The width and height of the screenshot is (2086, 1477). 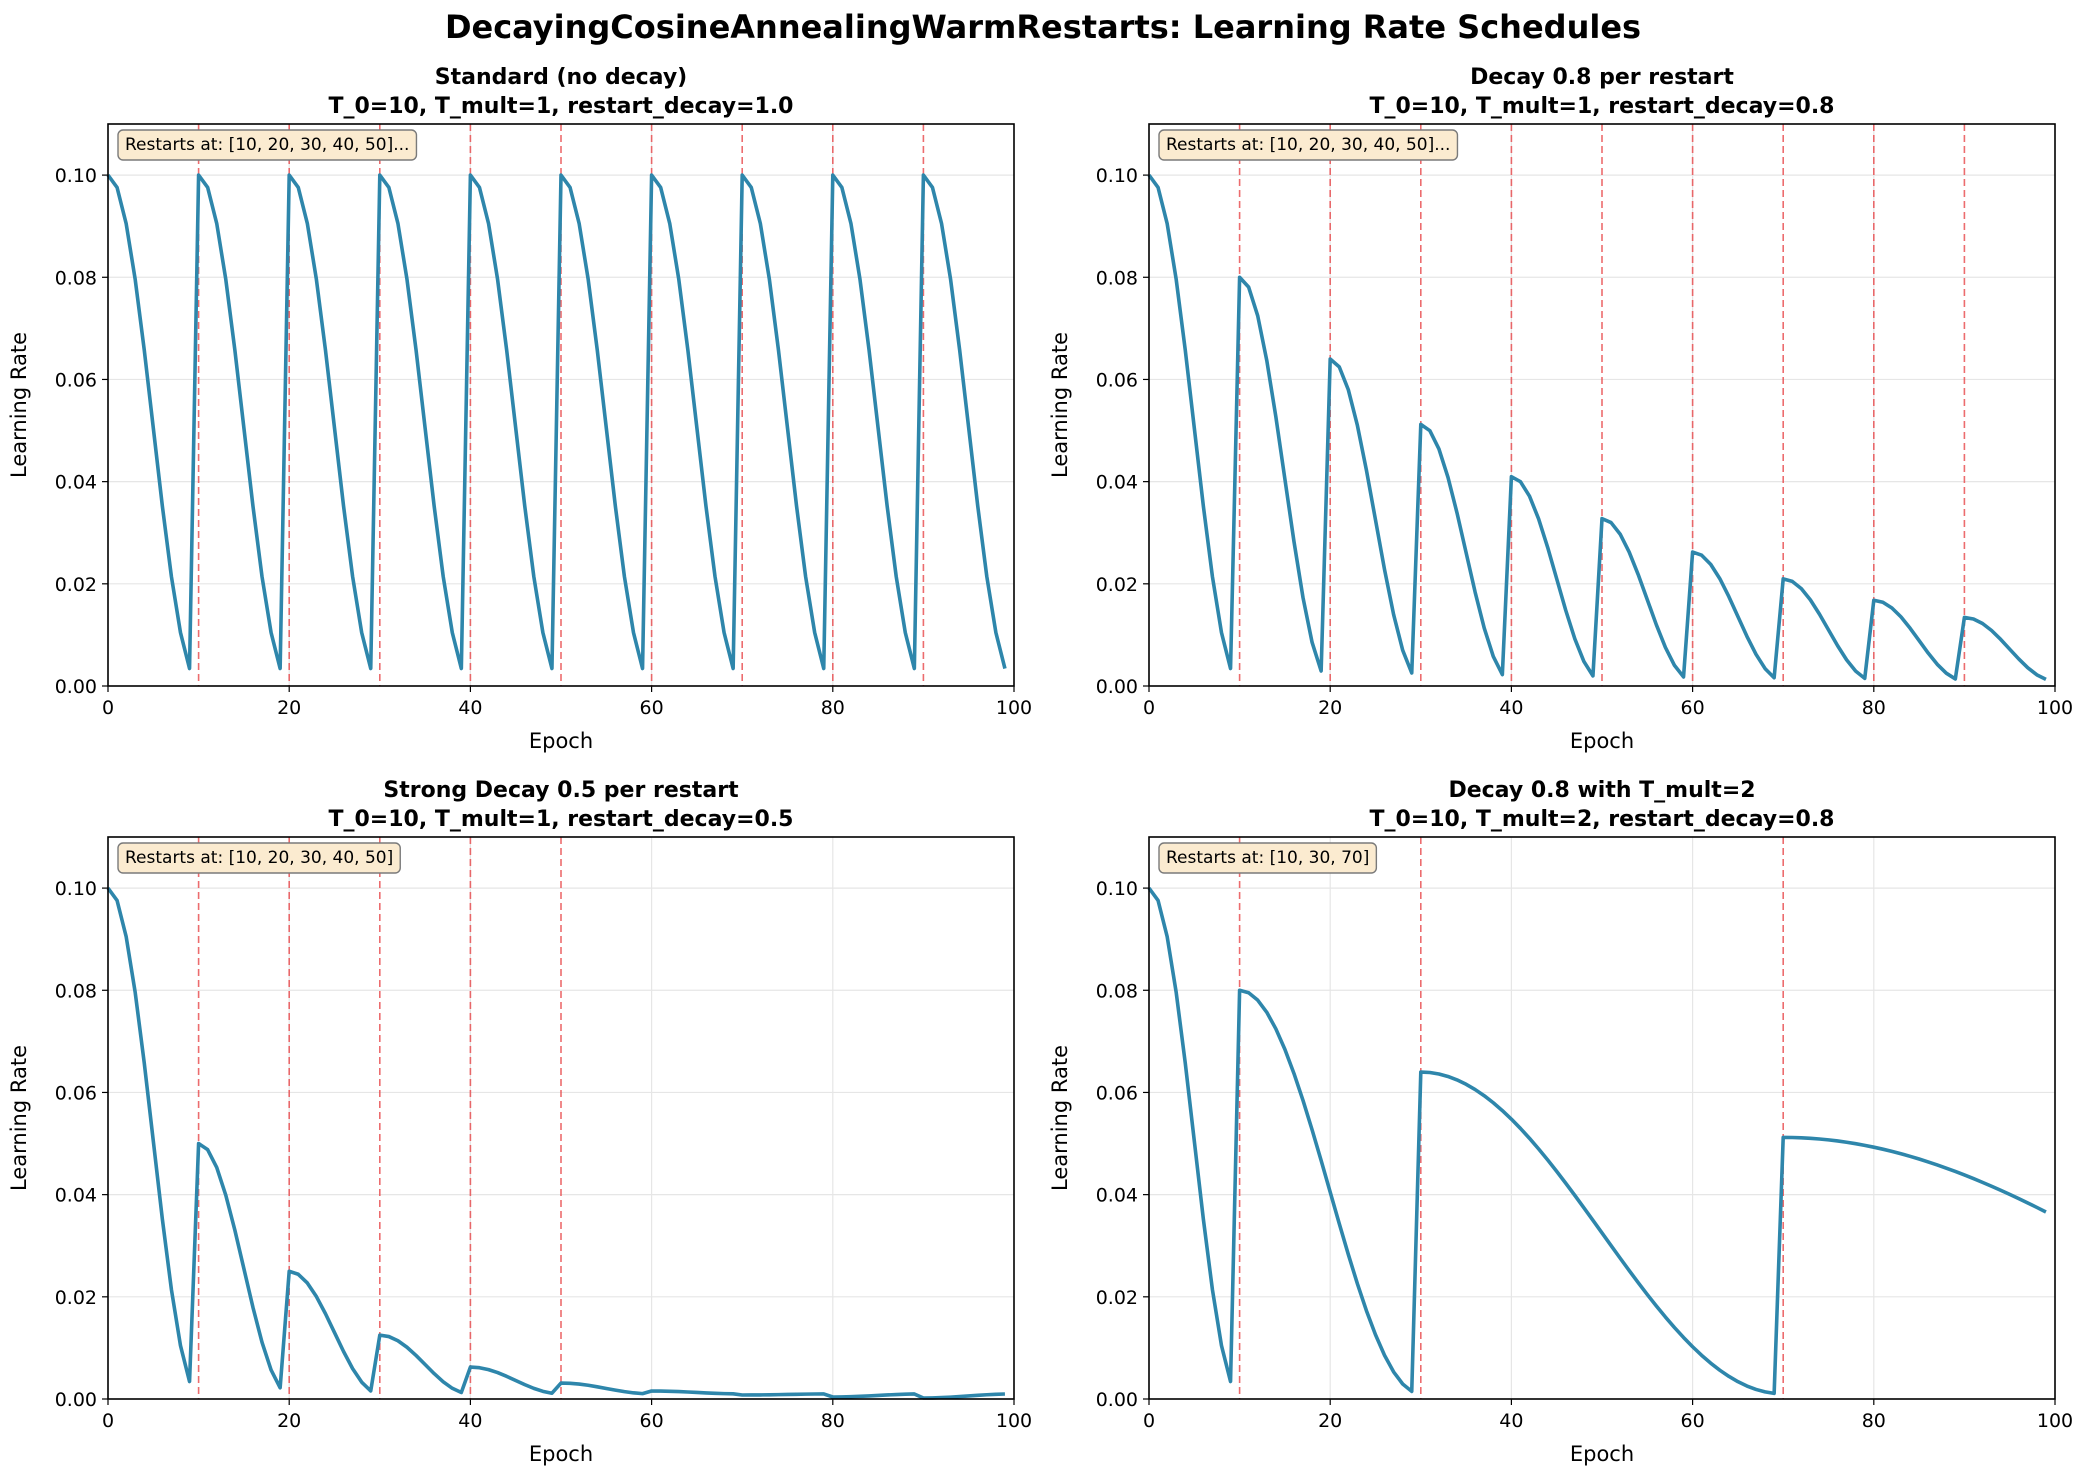 What do you see at coordinates (560, 819) in the screenshot?
I see `chart-subtitle: T_0=10, T_mult=1, restart_decay=0.5` at bounding box center [560, 819].